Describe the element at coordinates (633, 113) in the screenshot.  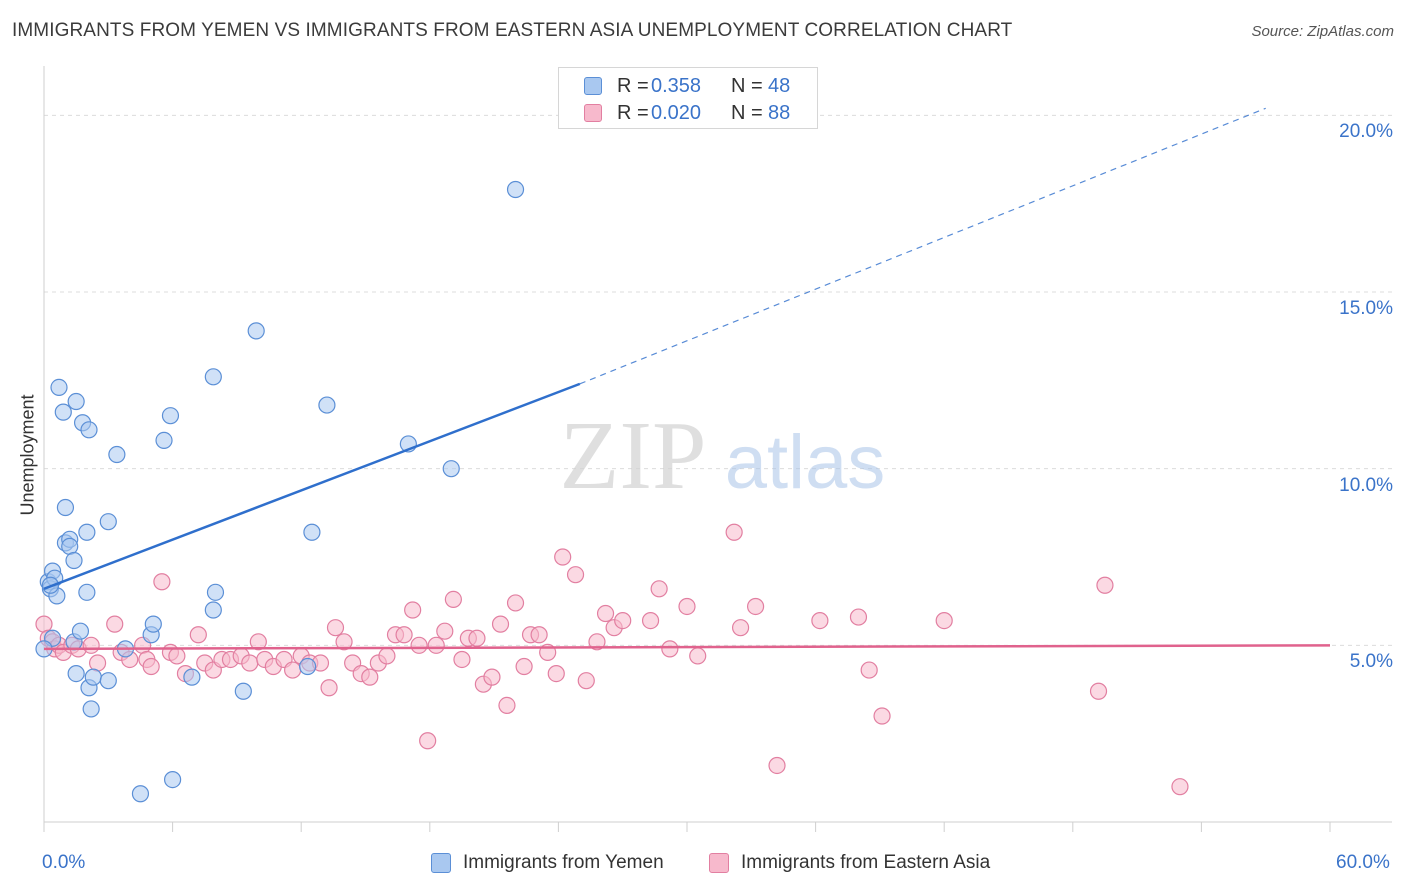
I see `r-label: R =` at that location.